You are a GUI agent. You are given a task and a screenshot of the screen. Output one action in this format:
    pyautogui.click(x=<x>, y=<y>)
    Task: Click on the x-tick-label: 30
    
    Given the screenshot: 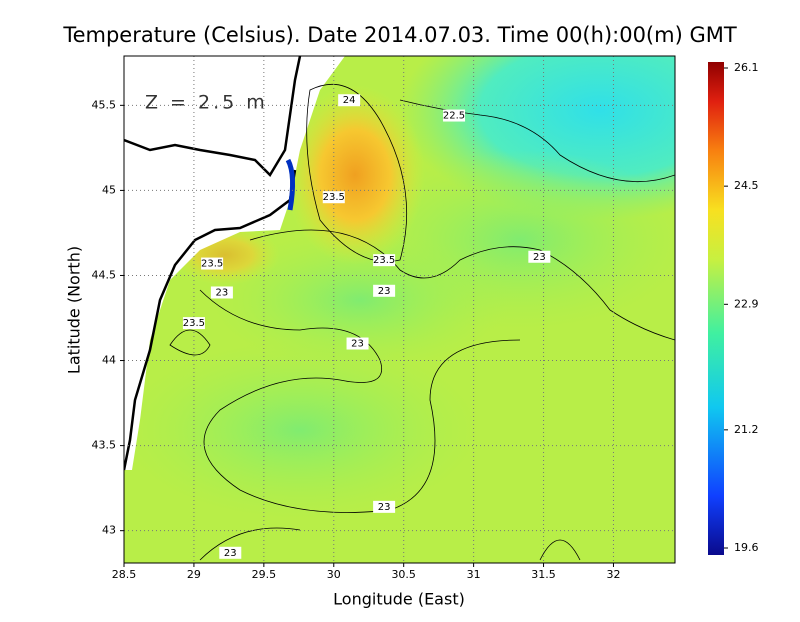 What is the action you would take?
    pyautogui.click(x=334, y=574)
    